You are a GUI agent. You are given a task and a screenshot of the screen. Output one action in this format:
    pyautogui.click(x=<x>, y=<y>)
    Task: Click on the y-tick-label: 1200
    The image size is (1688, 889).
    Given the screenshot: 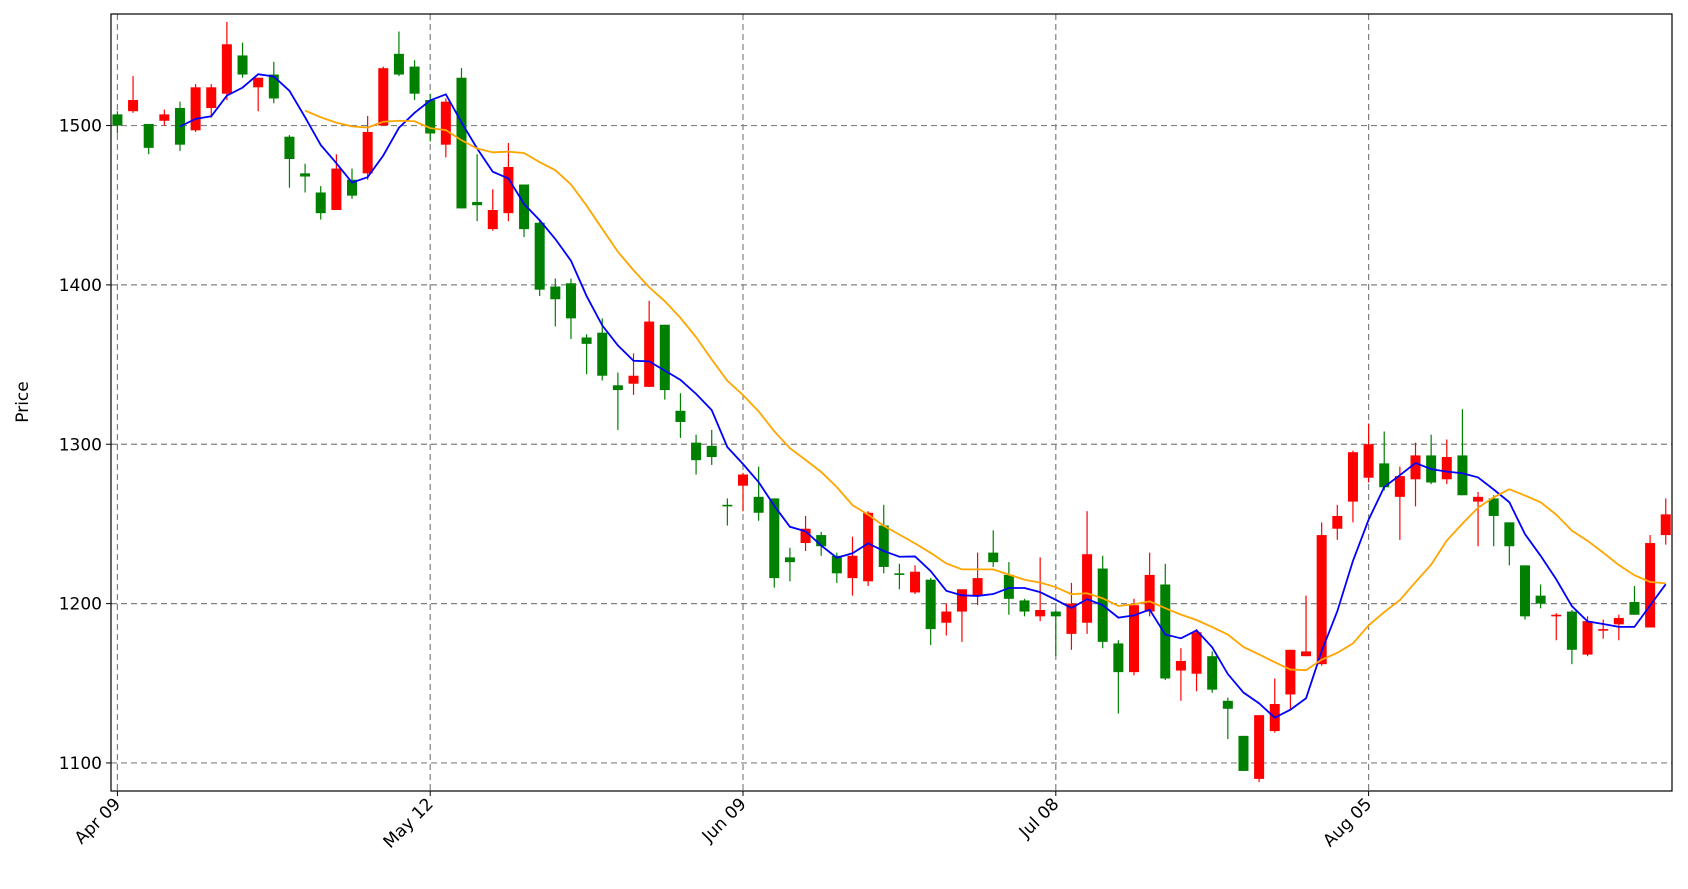 What is the action you would take?
    pyautogui.click(x=80, y=605)
    